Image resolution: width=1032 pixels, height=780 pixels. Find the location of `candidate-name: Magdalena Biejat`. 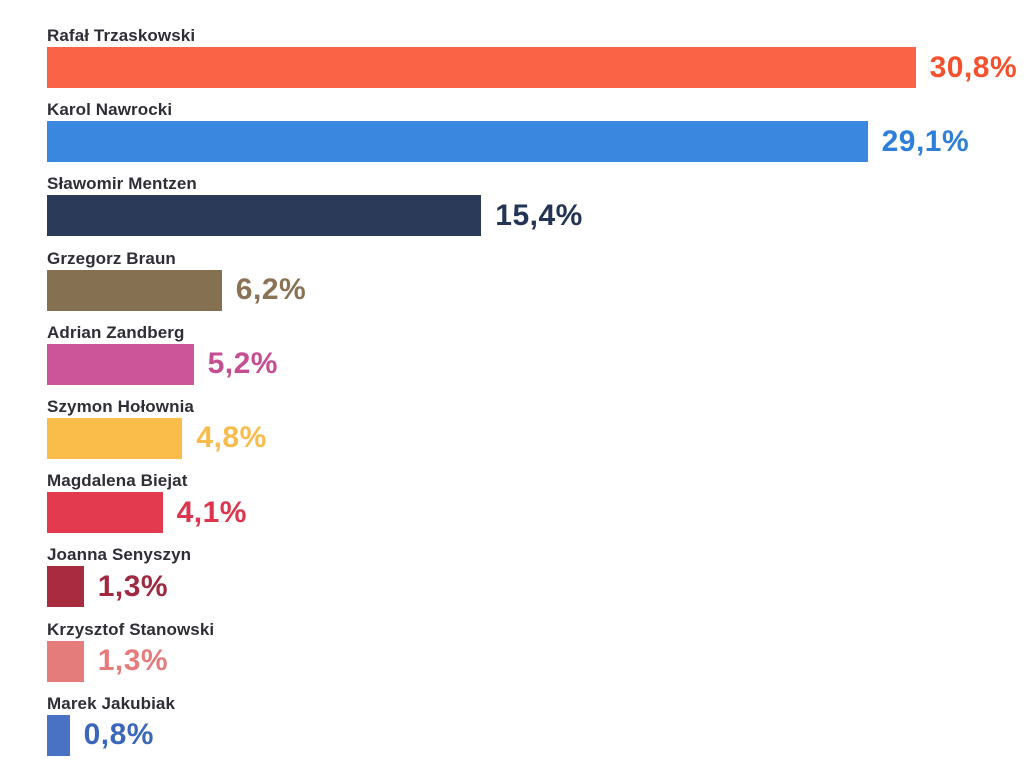

candidate-name: Magdalena Biejat is located at coordinates (117, 481).